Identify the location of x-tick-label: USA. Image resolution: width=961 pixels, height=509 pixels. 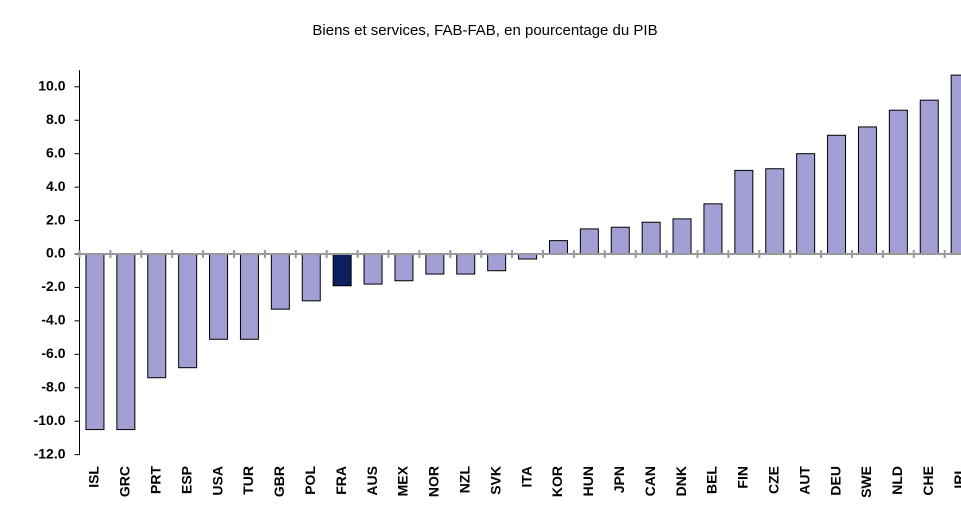
(217, 481).